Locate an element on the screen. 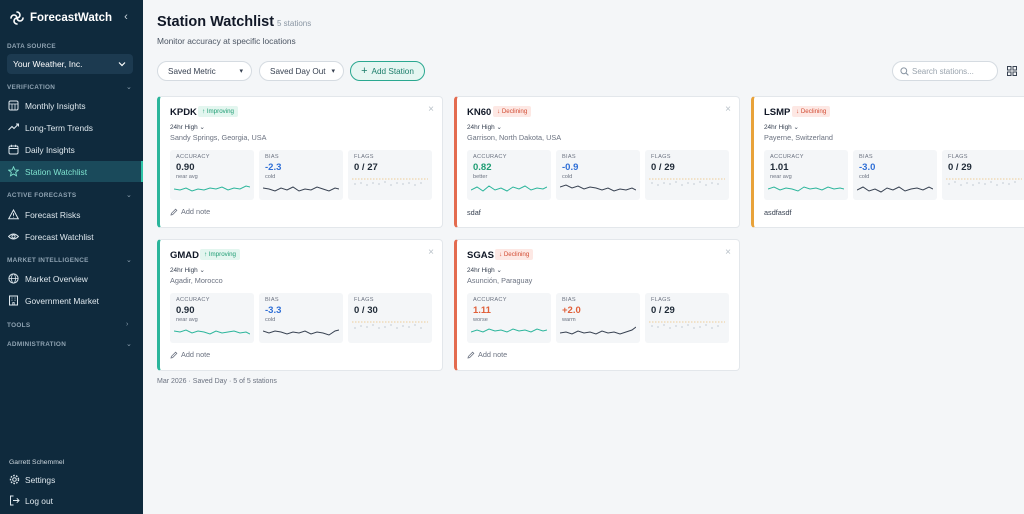 The width and height of the screenshot is (1024, 514). station-note: sdaf is located at coordinates (474, 212).